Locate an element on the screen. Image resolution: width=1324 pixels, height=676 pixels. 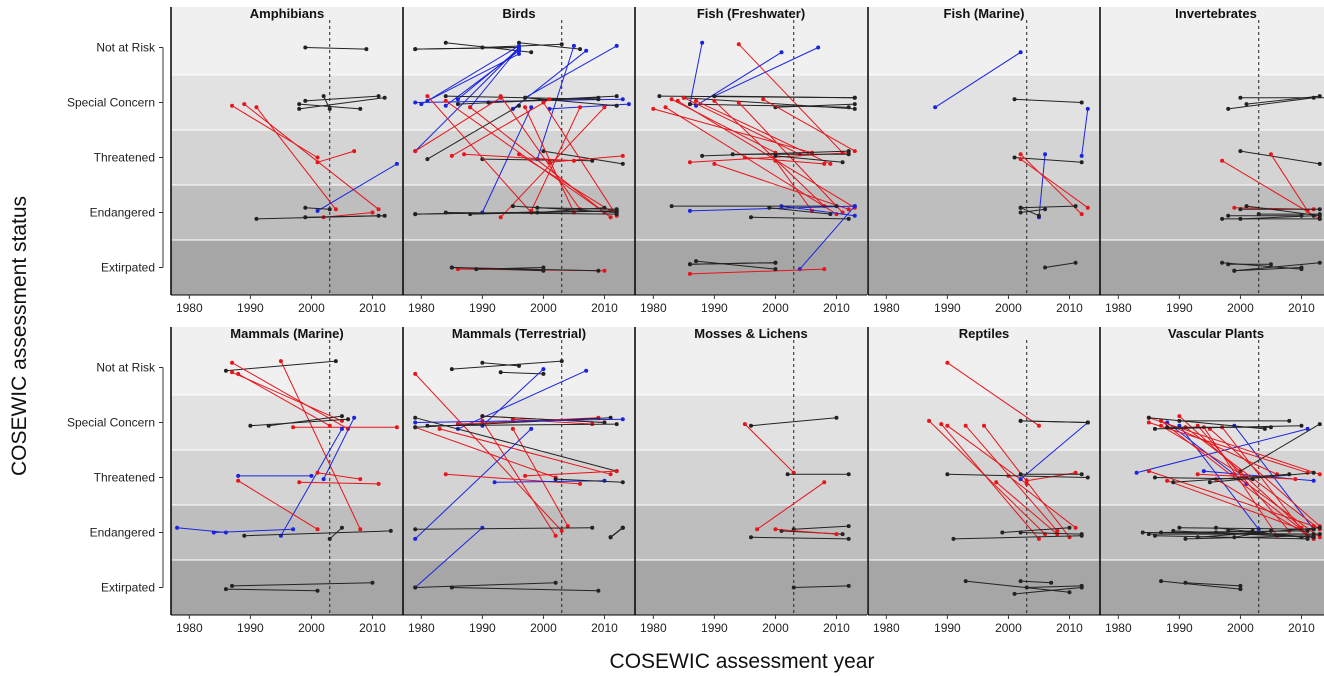
panel-title: Mammals (Terrestrial) is located at coordinates (519, 333).